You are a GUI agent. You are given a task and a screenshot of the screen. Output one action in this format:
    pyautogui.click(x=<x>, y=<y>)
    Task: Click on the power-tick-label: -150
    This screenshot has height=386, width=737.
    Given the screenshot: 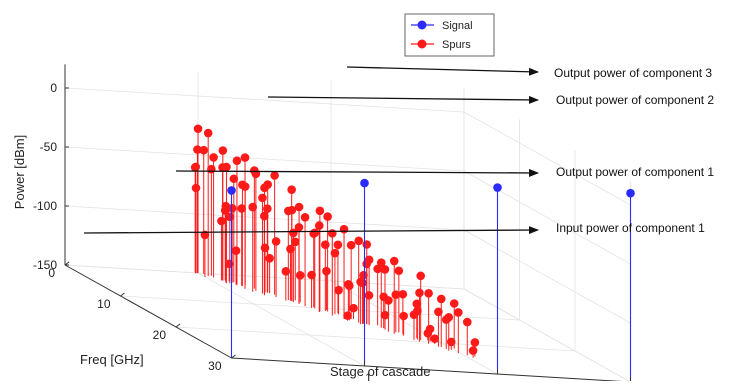 What is the action you would take?
    pyautogui.click(x=45, y=265)
    